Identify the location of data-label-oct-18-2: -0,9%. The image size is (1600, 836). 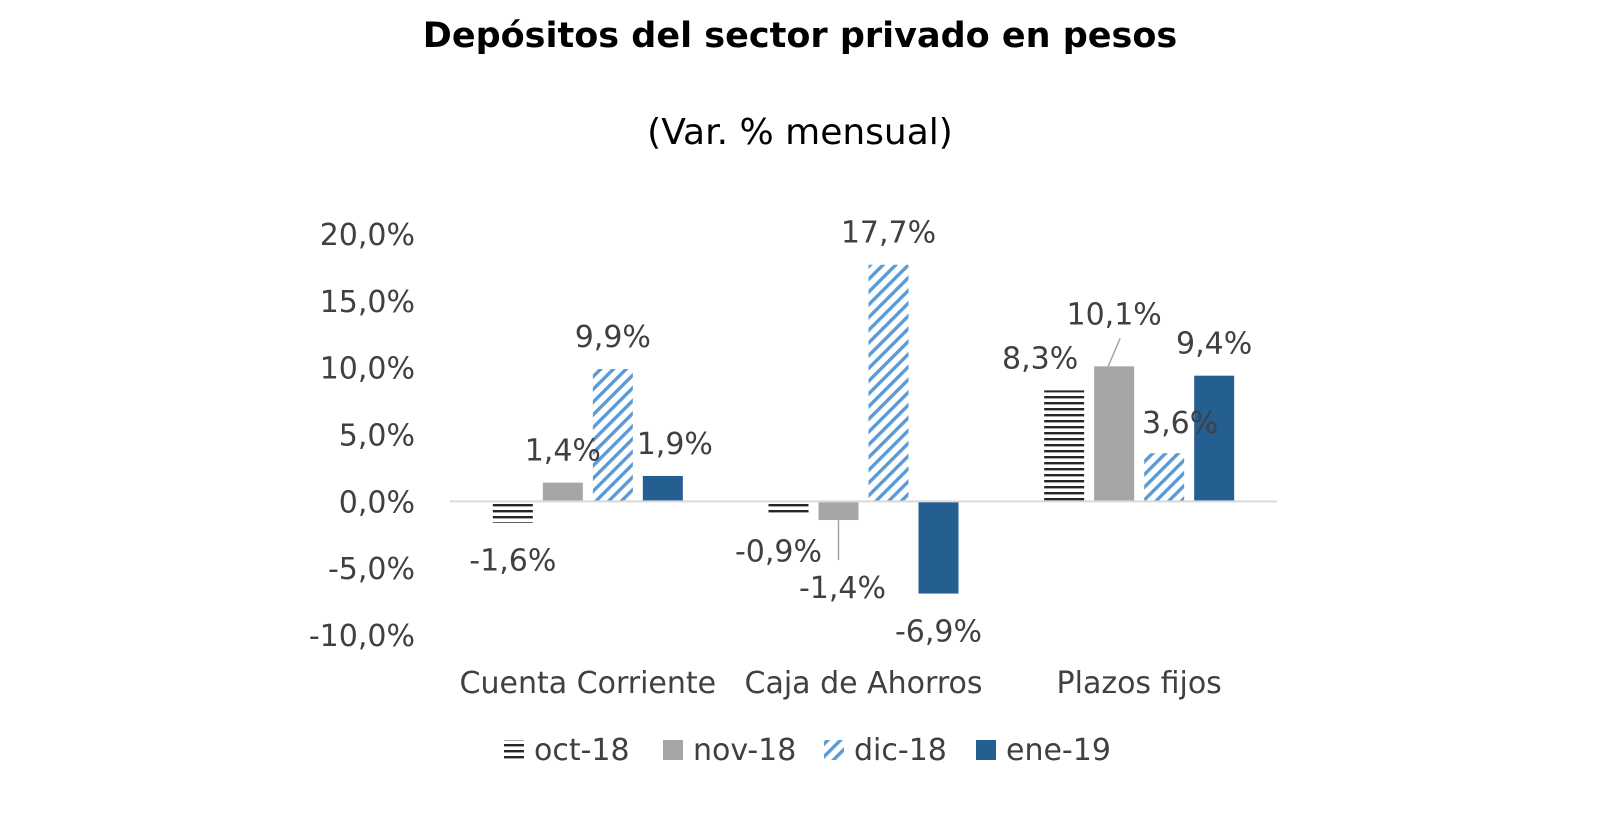
(778, 551).